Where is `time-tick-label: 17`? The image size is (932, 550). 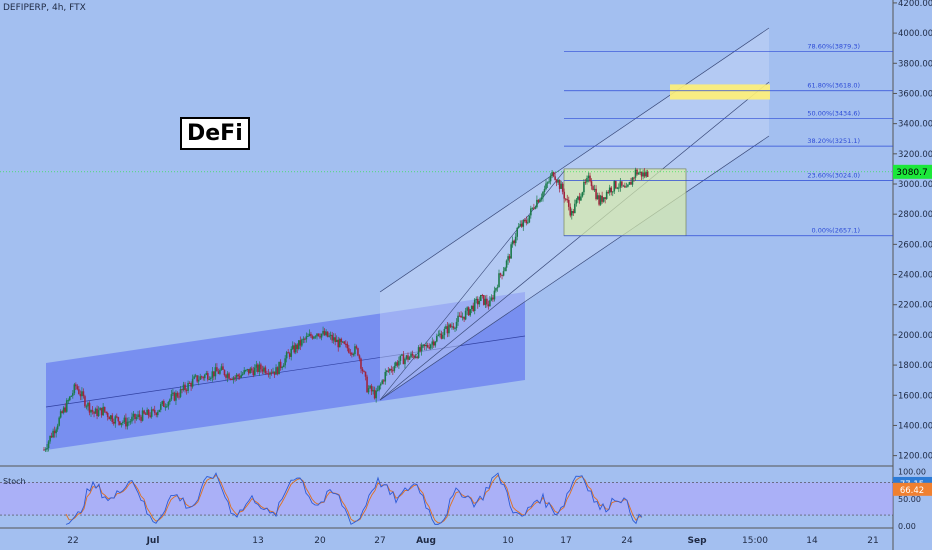 time-tick-label: 17 is located at coordinates (565, 541).